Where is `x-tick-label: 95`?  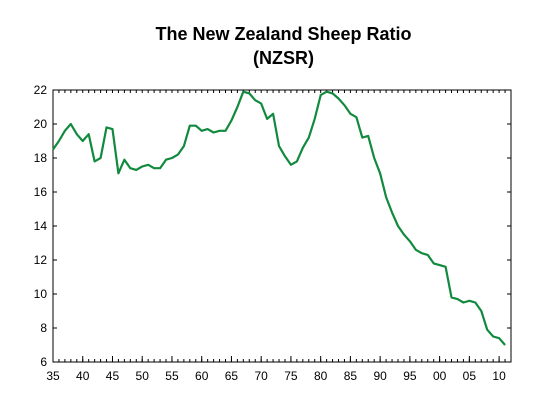
x-tick-label: 95 is located at coordinates (410, 376).